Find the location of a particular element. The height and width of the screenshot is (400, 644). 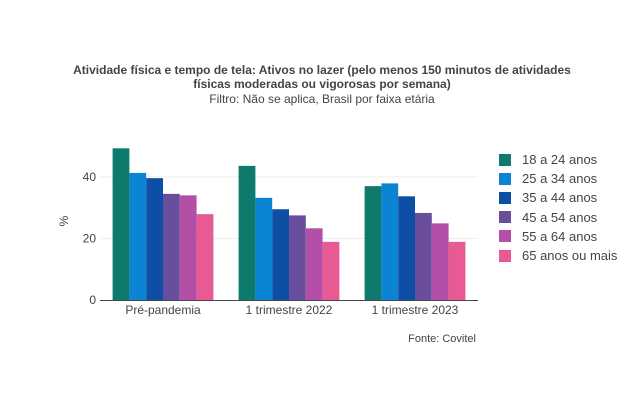

legend-item: 35 a 44 anos is located at coordinates (558, 197).